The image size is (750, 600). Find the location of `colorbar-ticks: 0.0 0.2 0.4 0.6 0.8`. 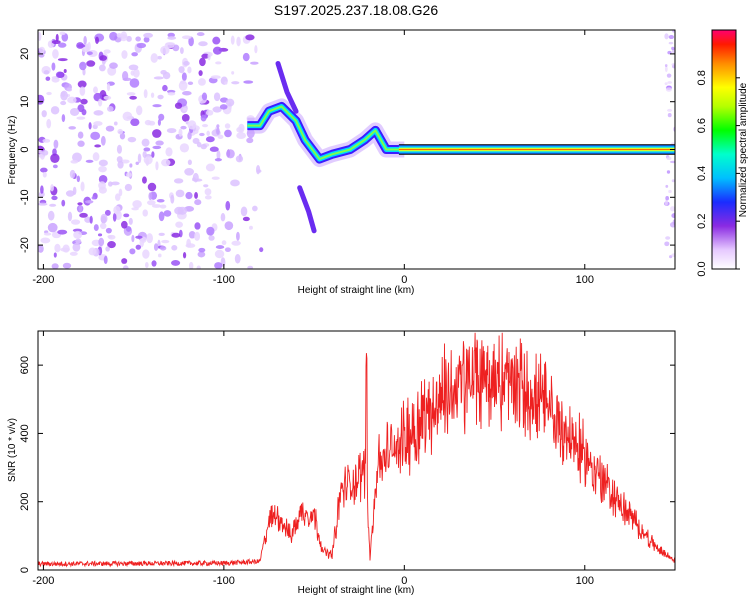

colorbar-ticks: 0.0 0.2 0.4 0.6 0.8 is located at coordinates (718, 173).